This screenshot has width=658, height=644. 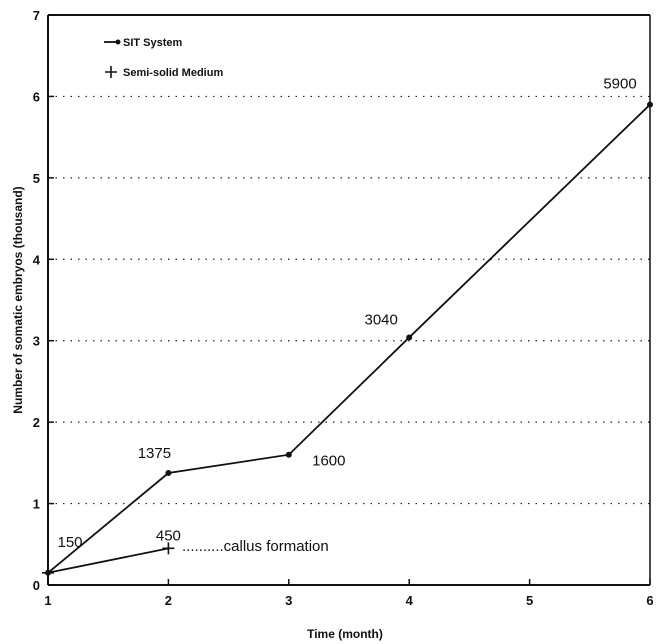 I want to click on x-tick-label-3: 3, so click(x=288, y=600).